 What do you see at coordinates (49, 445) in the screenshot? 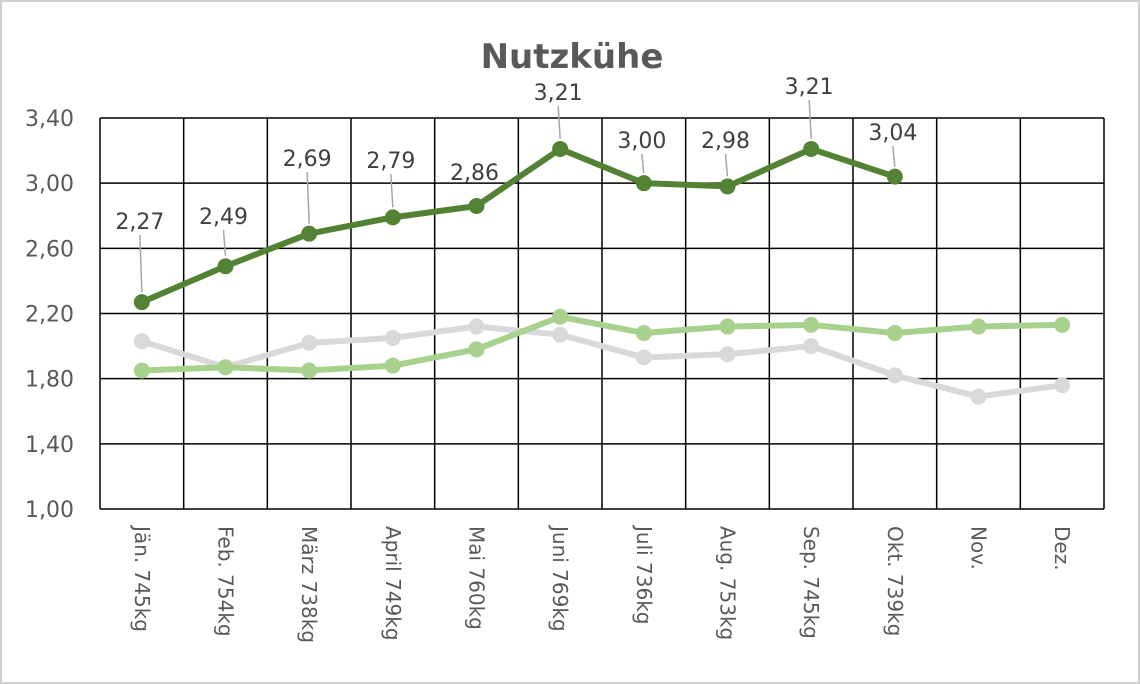
I see `y-tick-label: 1,40` at bounding box center [49, 445].